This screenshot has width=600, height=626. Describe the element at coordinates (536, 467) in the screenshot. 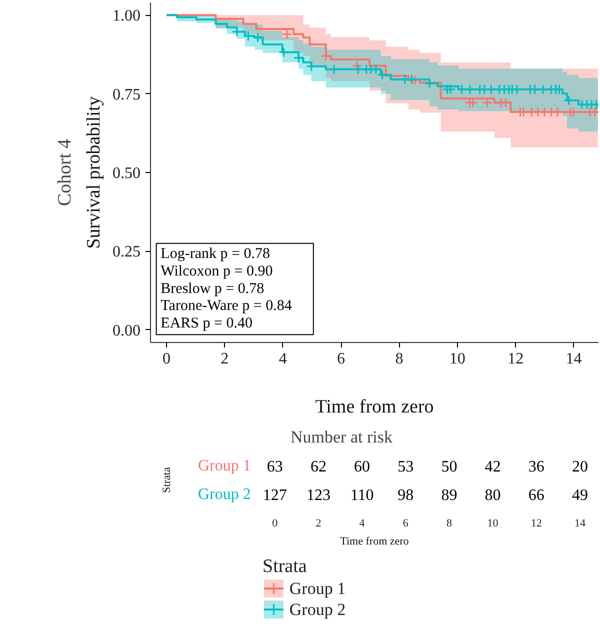

I see `data-label: 36` at that location.